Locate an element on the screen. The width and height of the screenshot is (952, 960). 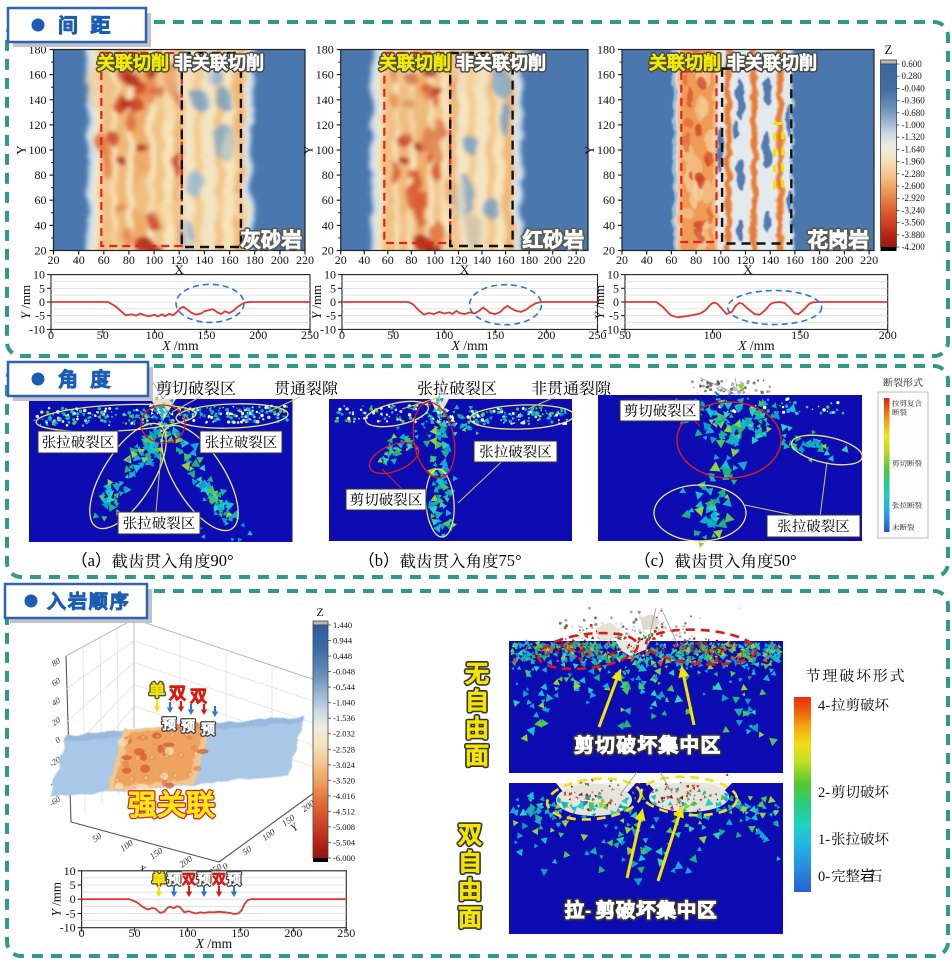
svg-text: -3.240 is located at coordinates (914, 210).